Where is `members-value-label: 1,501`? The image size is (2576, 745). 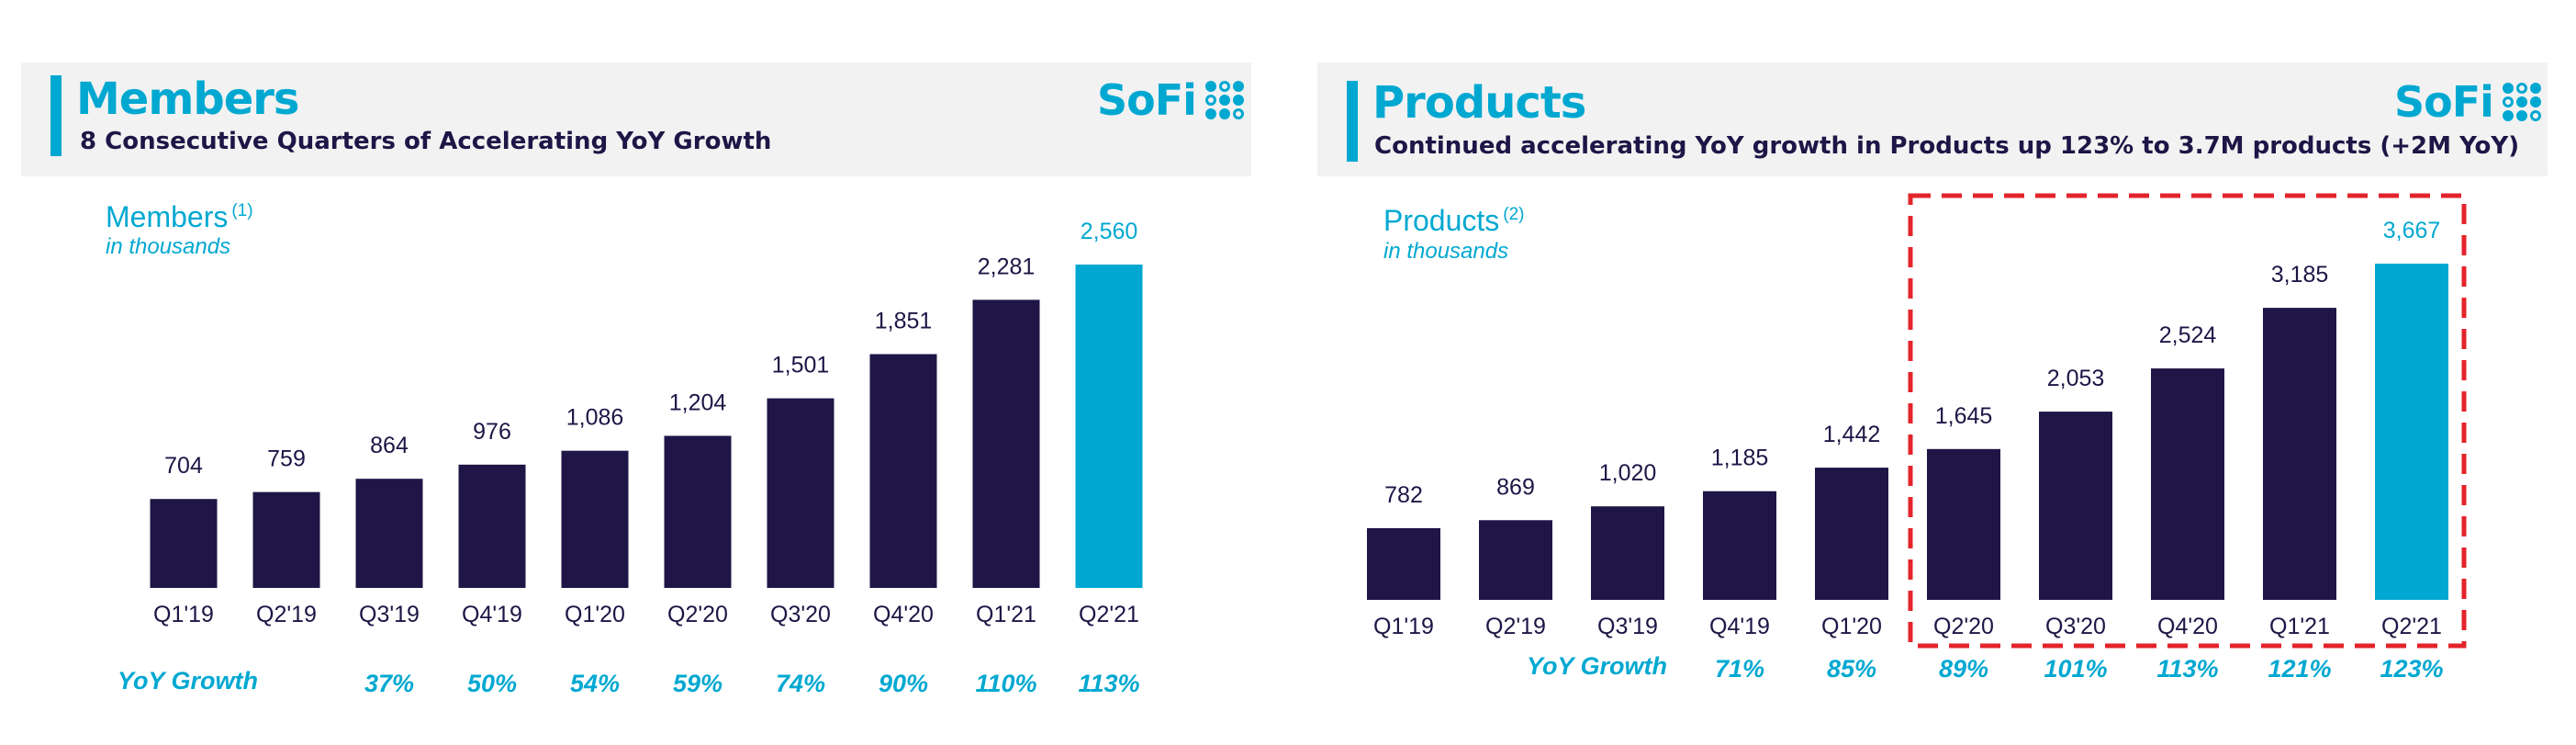
members-value-label: 1,501 is located at coordinates (801, 365).